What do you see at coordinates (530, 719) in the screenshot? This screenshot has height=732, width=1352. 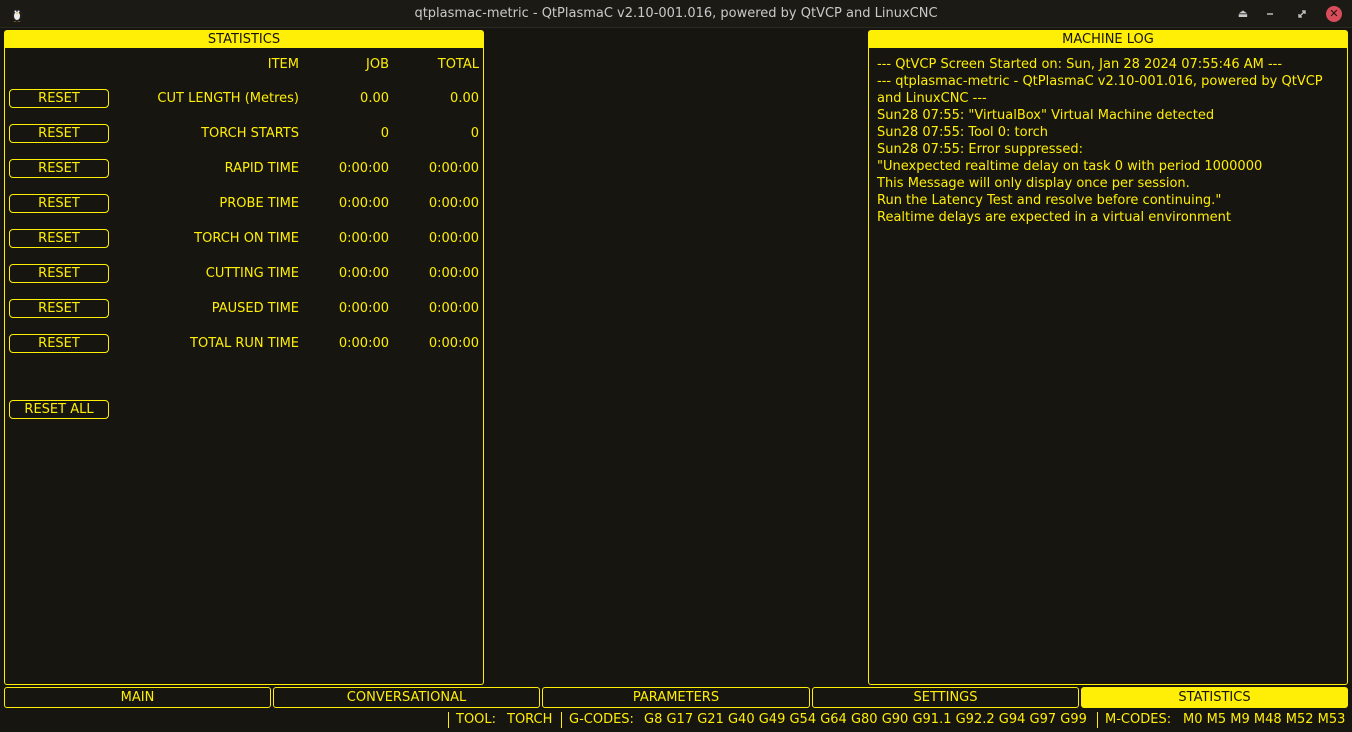 I see `status-tool-value: TORCH` at bounding box center [530, 719].